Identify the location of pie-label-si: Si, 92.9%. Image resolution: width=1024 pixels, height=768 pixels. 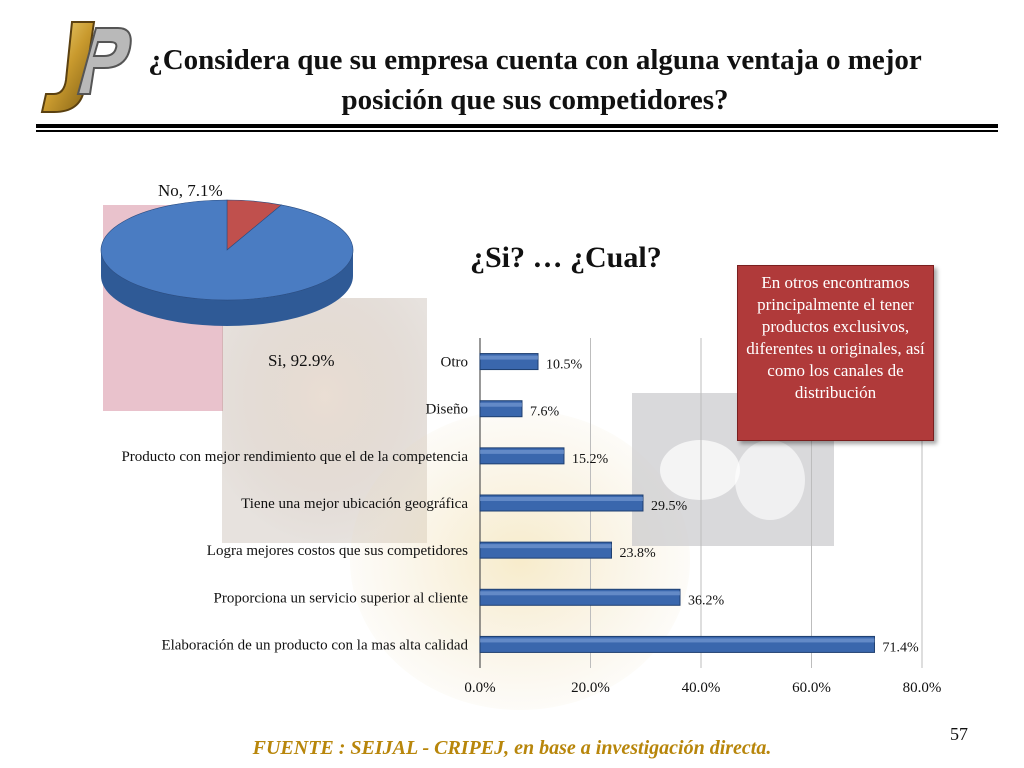
(301, 360).